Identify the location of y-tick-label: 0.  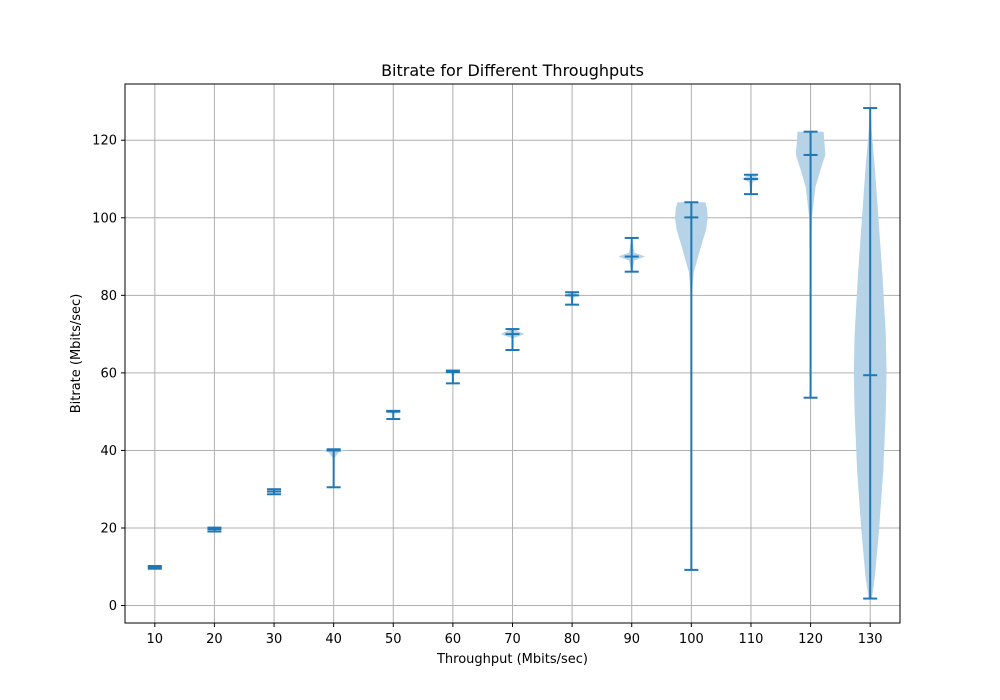
(113, 606).